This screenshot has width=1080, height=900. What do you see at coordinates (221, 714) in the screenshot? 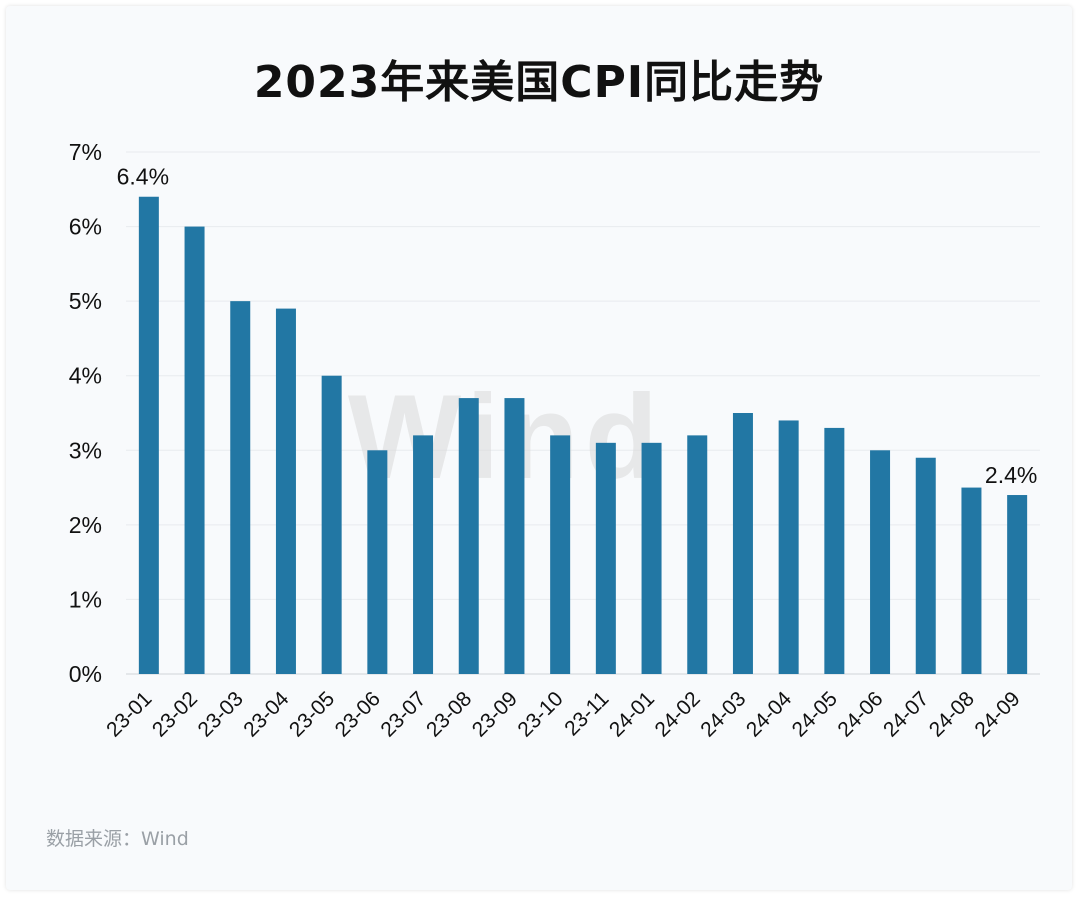
I see `x-tick-label: 23-03` at bounding box center [221, 714].